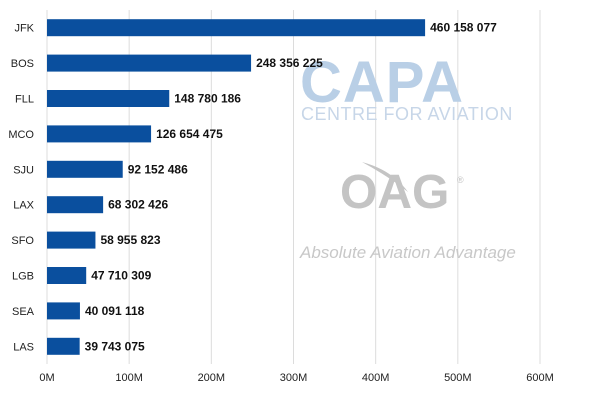  What do you see at coordinates (149, 63) in the screenshot?
I see `bar-bos` at bounding box center [149, 63].